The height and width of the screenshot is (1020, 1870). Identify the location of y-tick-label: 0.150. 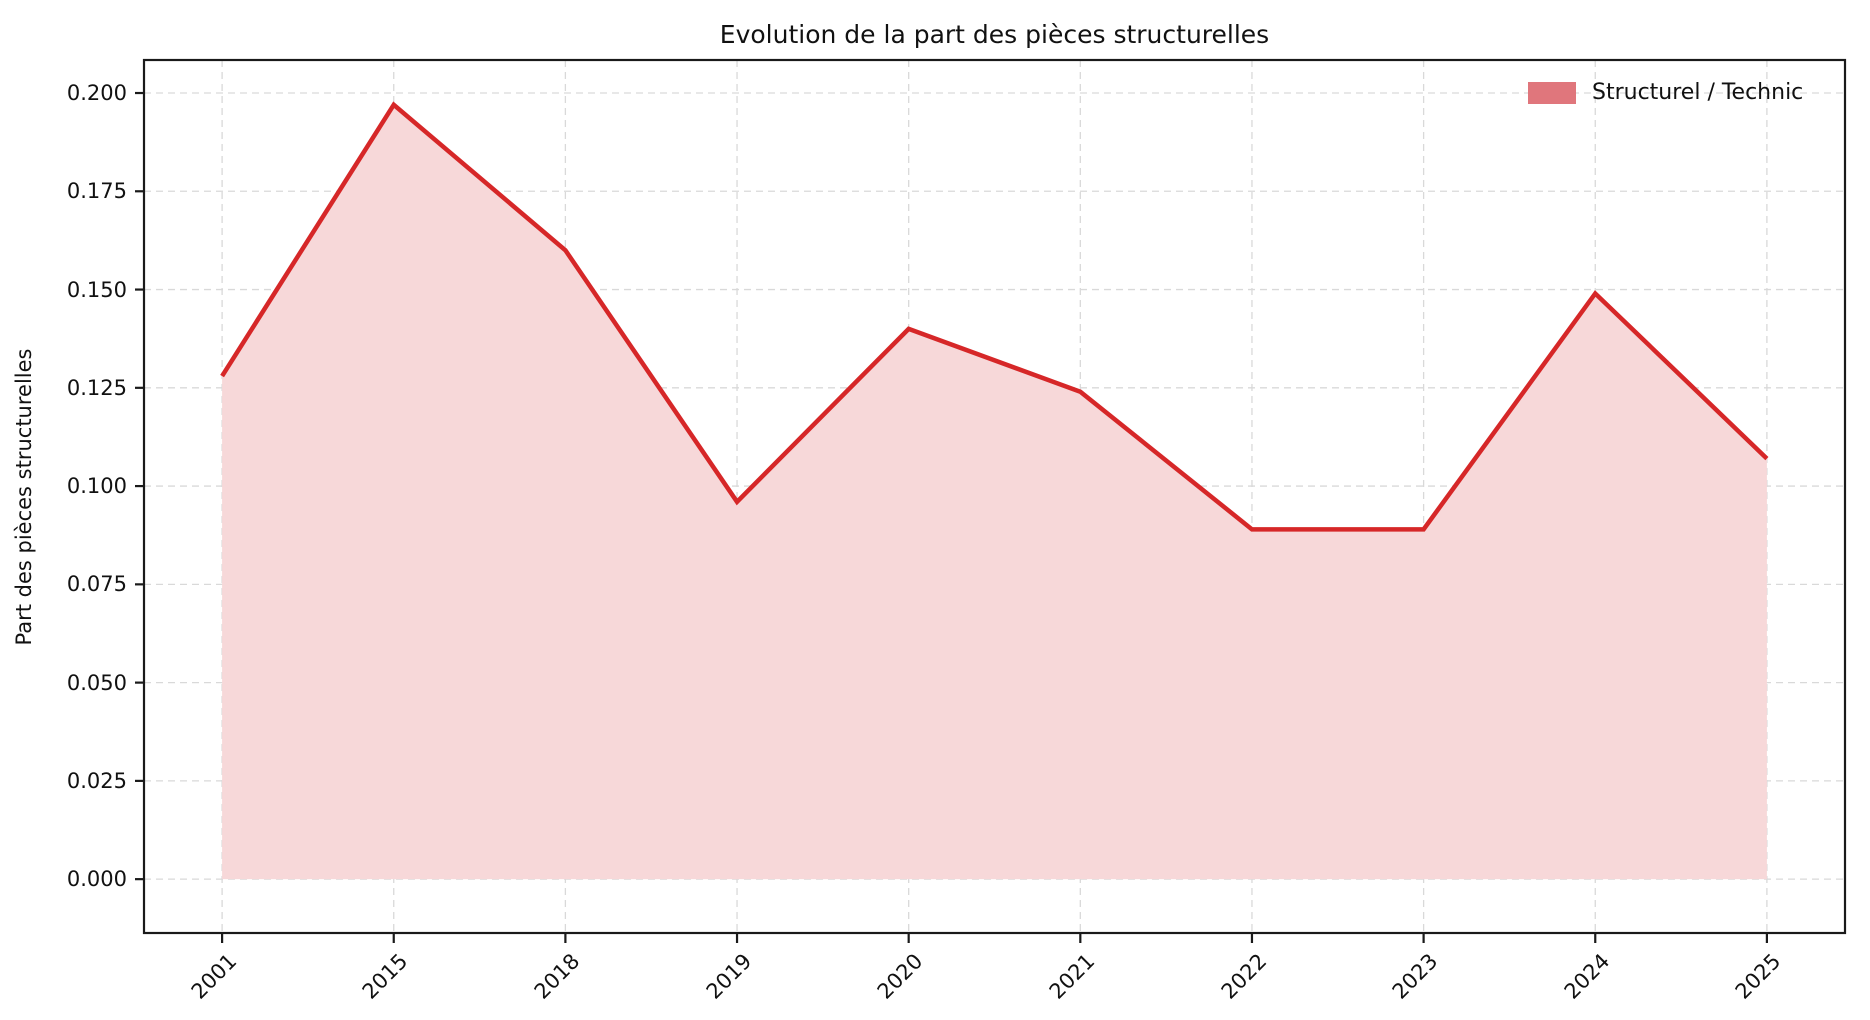
(96, 289).